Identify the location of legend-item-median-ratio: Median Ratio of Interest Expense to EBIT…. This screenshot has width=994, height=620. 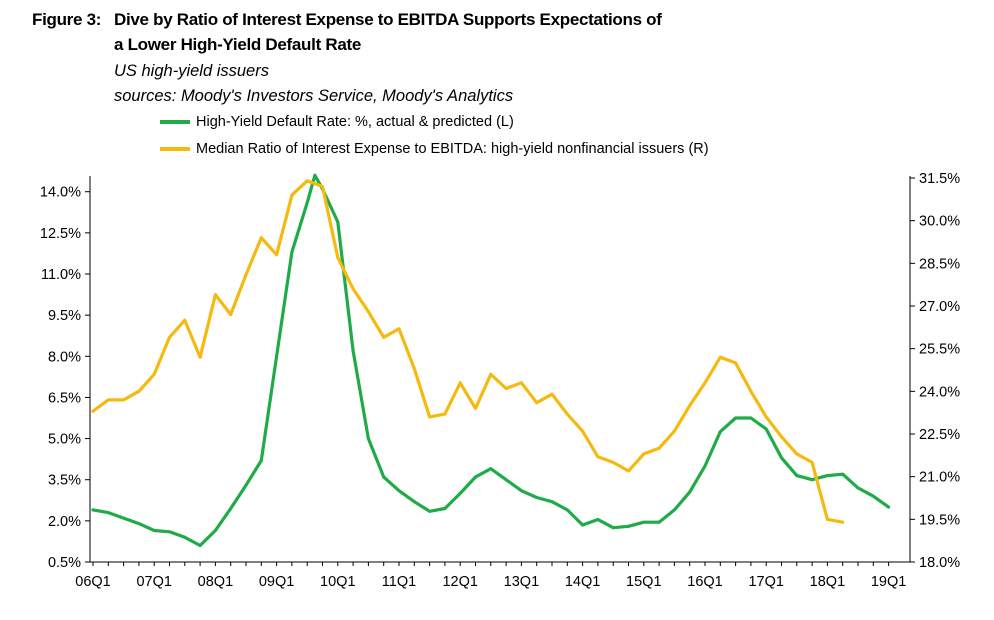
(434, 149).